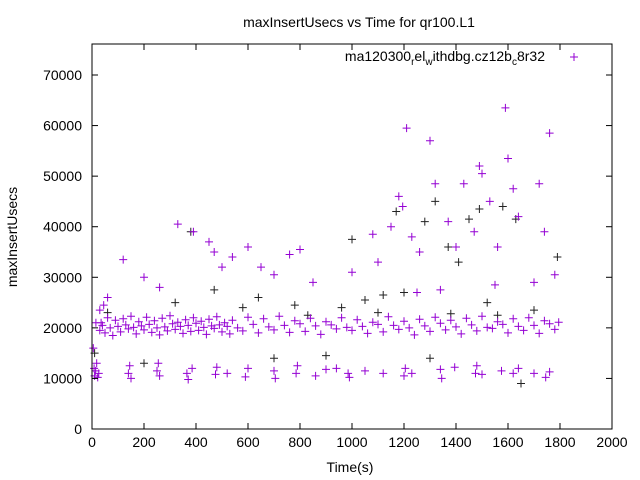 This screenshot has height=480, width=640. What do you see at coordinates (403, 442) in the screenshot?
I see `x-tick-label: 1200` at bounding box center [403, 442].